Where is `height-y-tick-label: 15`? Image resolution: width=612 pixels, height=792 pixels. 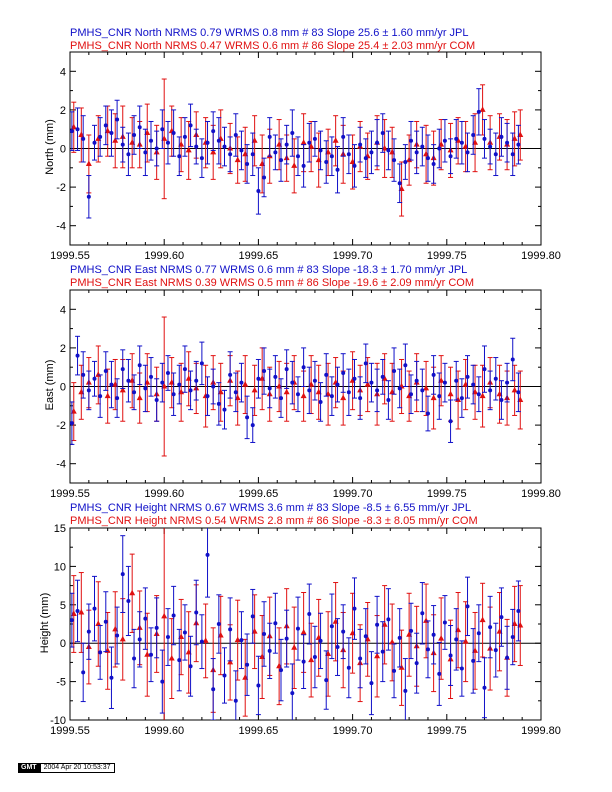 height-y-tick-label: 15 is located at coordinates (60, 529).